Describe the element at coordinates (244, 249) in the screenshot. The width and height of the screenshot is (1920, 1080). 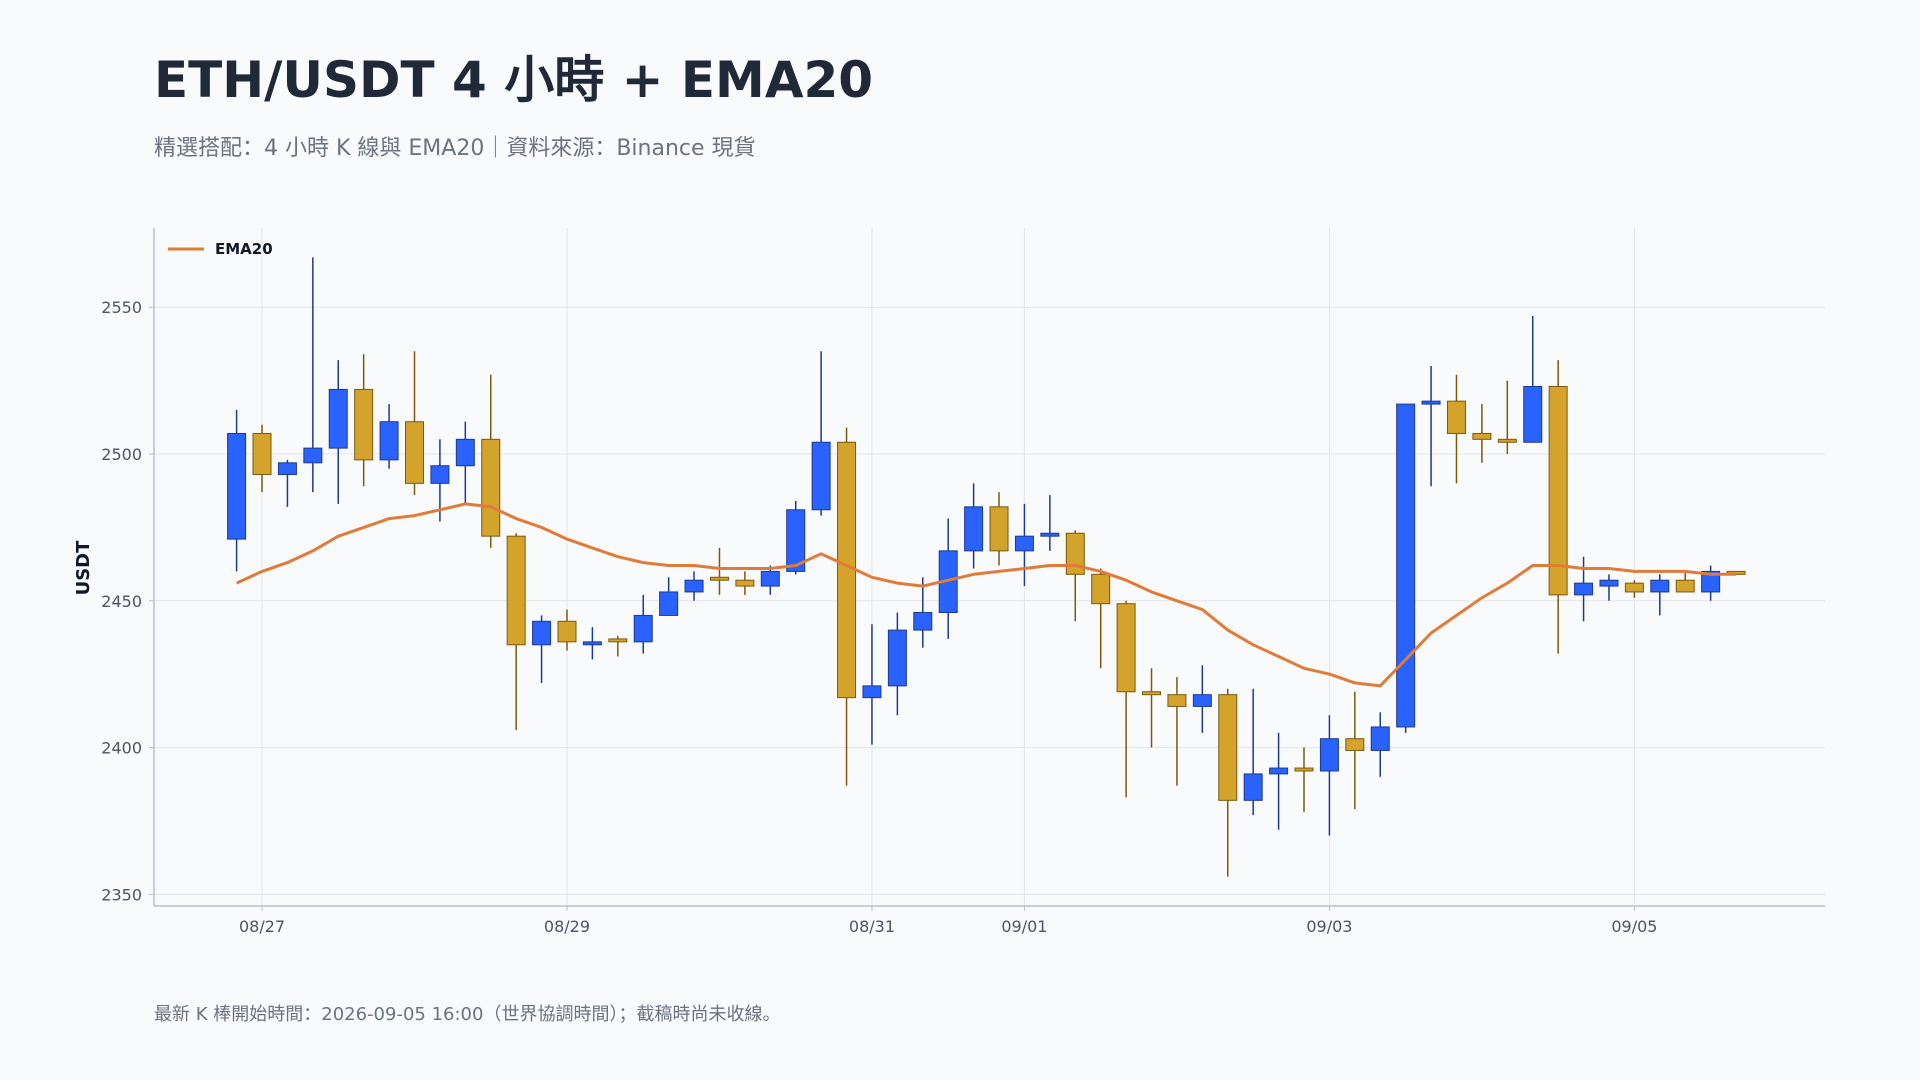
I see `legend-label: EMA20` at that location.